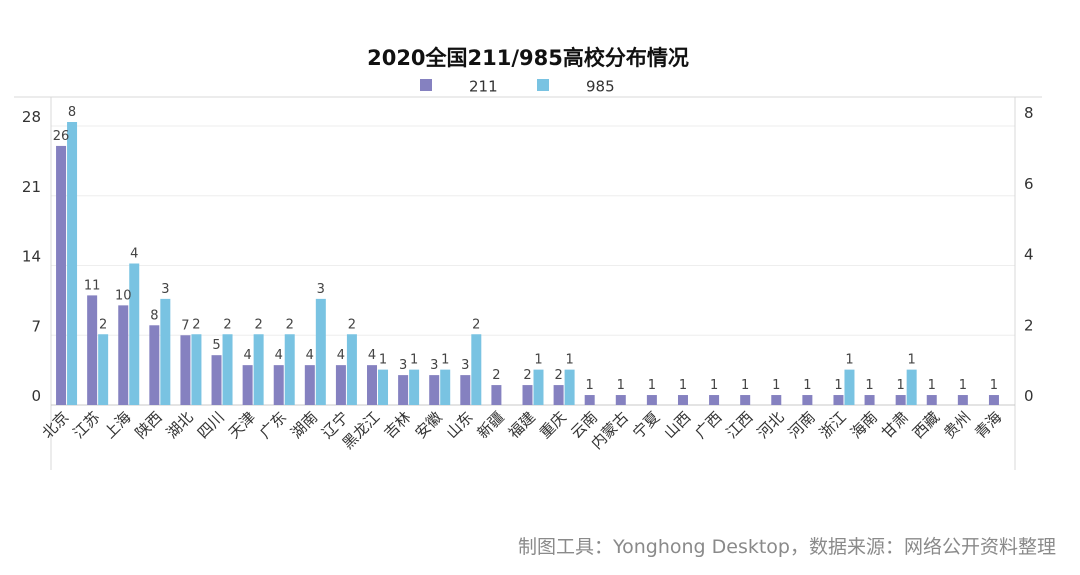  I want to click on bar-211-广西, so click(714, 400).